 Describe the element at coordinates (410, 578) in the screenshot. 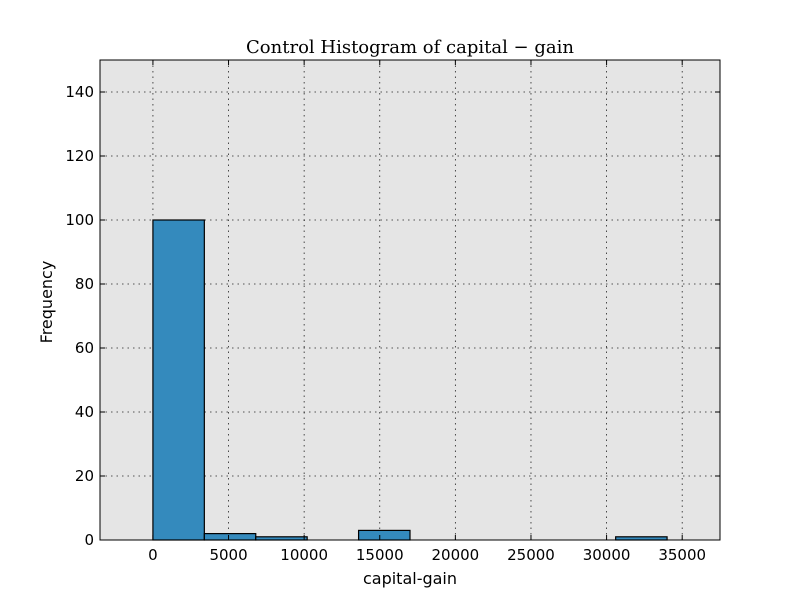

I see `x-axis-label: capital-gain` at that location.